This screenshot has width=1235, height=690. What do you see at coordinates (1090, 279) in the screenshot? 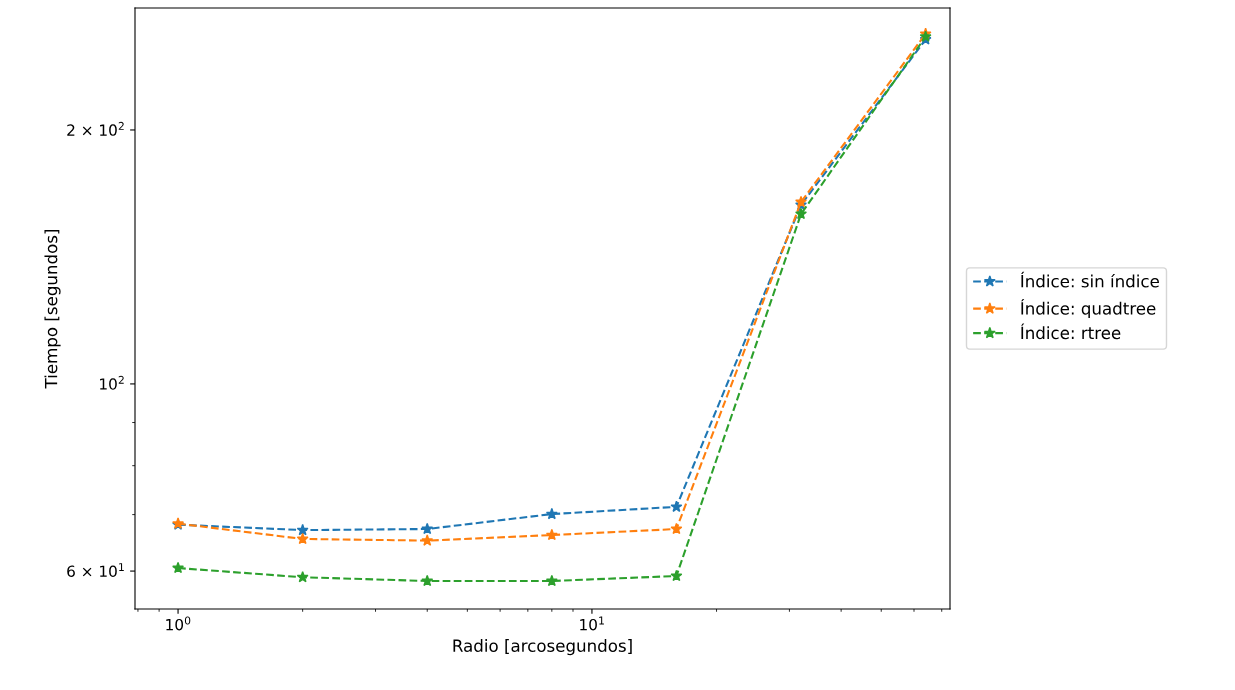
I see `legend-label: Índice: sin índice` at bounding box center [1090, 279].